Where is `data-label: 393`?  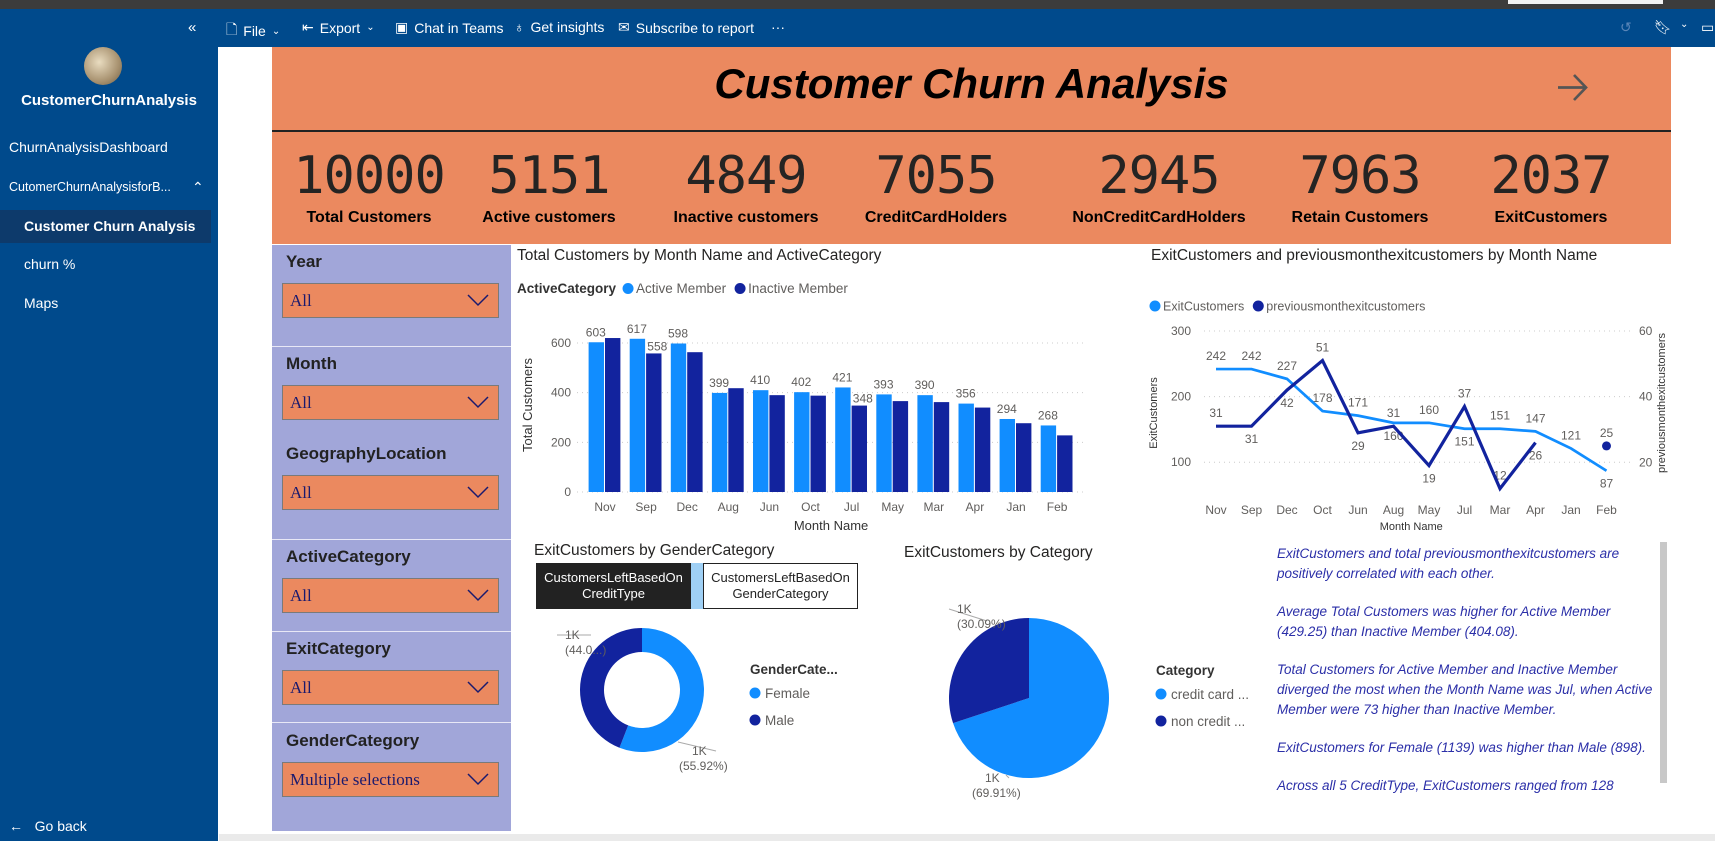 data-label: 393 is located at coordinates (883, 384).